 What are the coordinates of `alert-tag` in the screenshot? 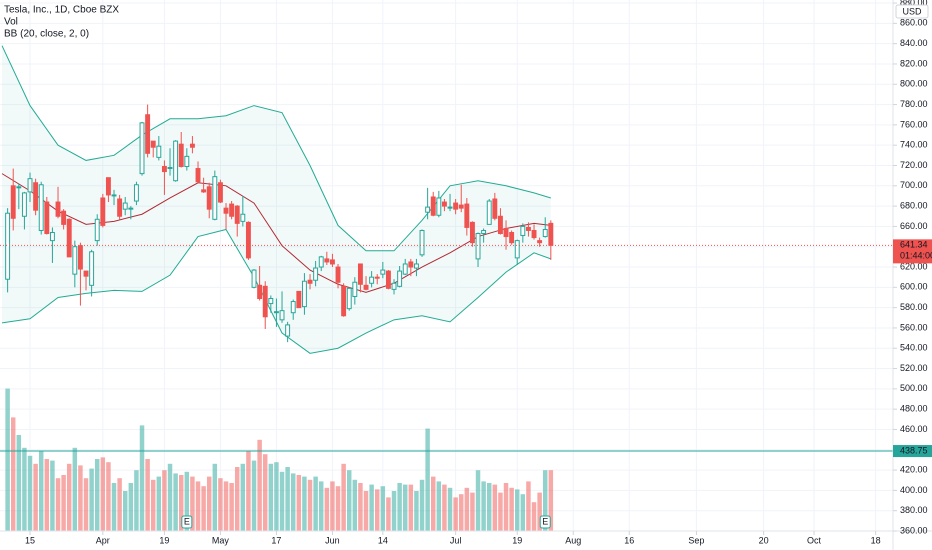 It's located at (912, 451).